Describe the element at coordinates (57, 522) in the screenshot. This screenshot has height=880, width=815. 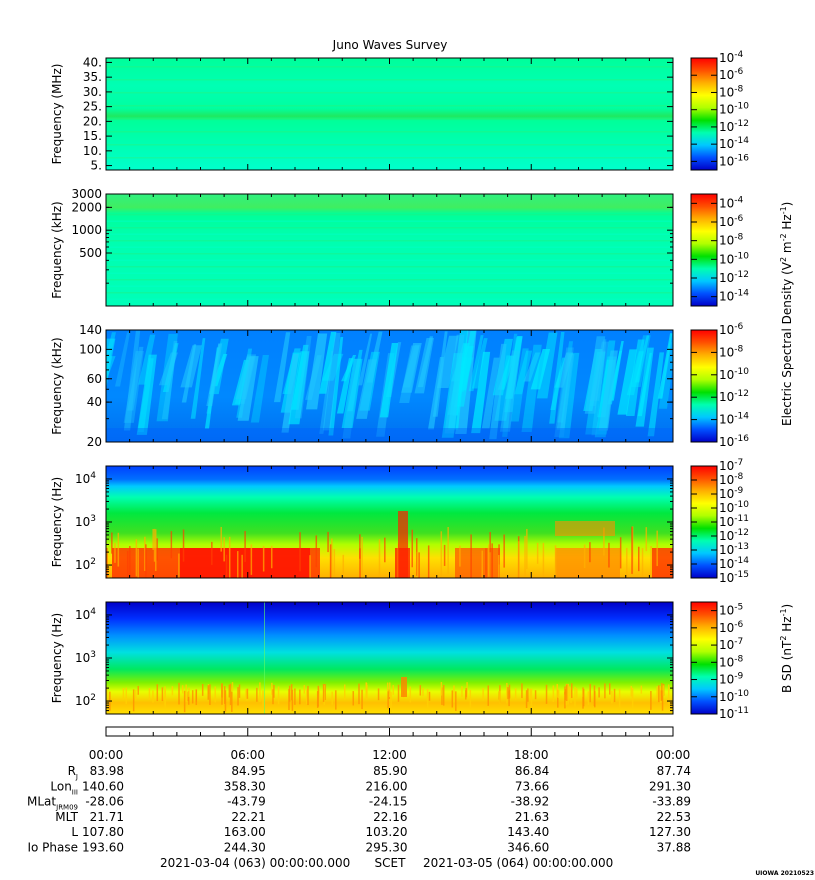
I see `panel-4-ylabel: Frequency (Hz)` at that location.